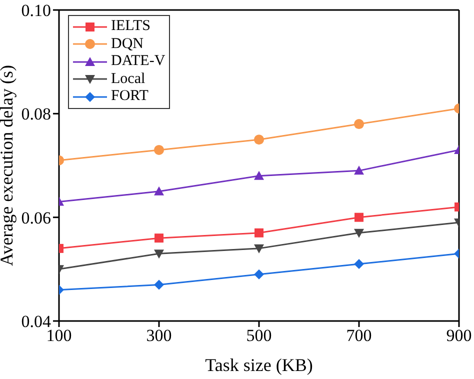  I want to click on legend-label: DQN, so click(127, 44).